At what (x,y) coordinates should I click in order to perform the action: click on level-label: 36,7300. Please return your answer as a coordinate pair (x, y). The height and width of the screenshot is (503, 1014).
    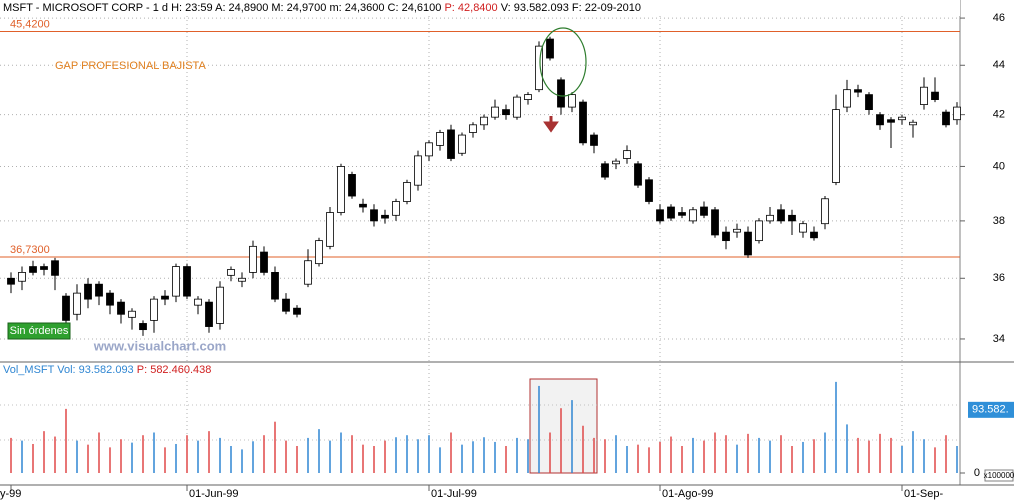
    Looking at the image, I should click on (30, 250).